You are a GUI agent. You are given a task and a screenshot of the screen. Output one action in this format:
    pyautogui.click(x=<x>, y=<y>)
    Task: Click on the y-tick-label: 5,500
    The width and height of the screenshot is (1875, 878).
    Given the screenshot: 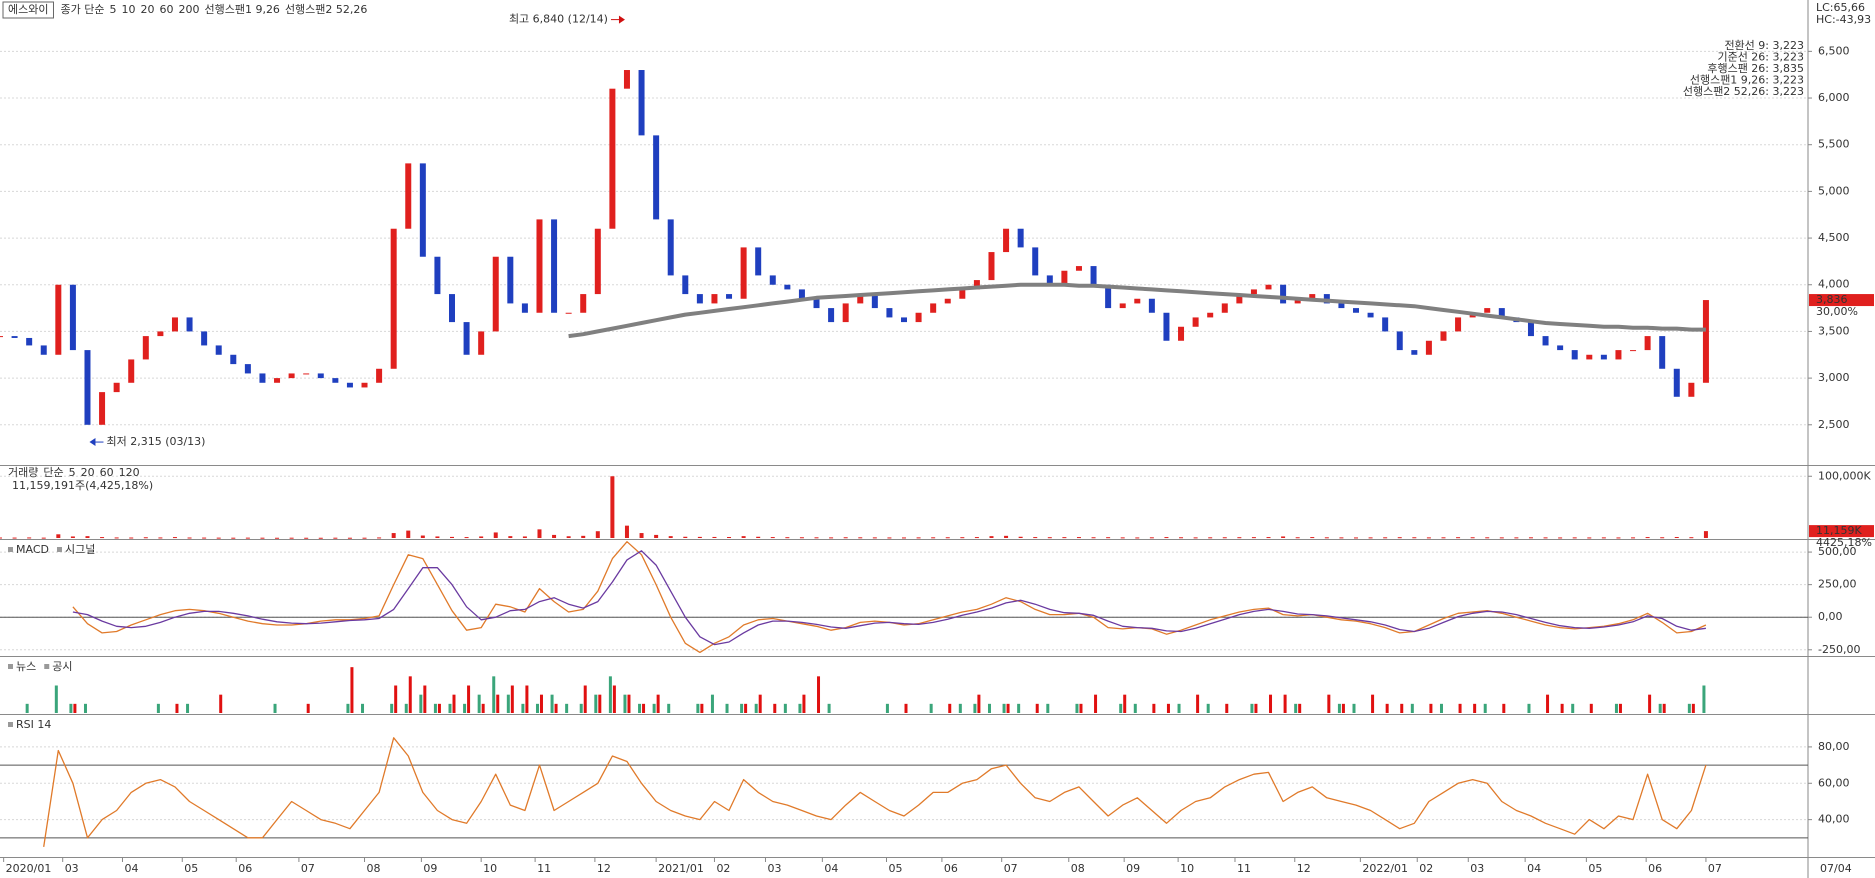 What is the action you would take?
    pyautogui.click(x=1834, y=144)
    